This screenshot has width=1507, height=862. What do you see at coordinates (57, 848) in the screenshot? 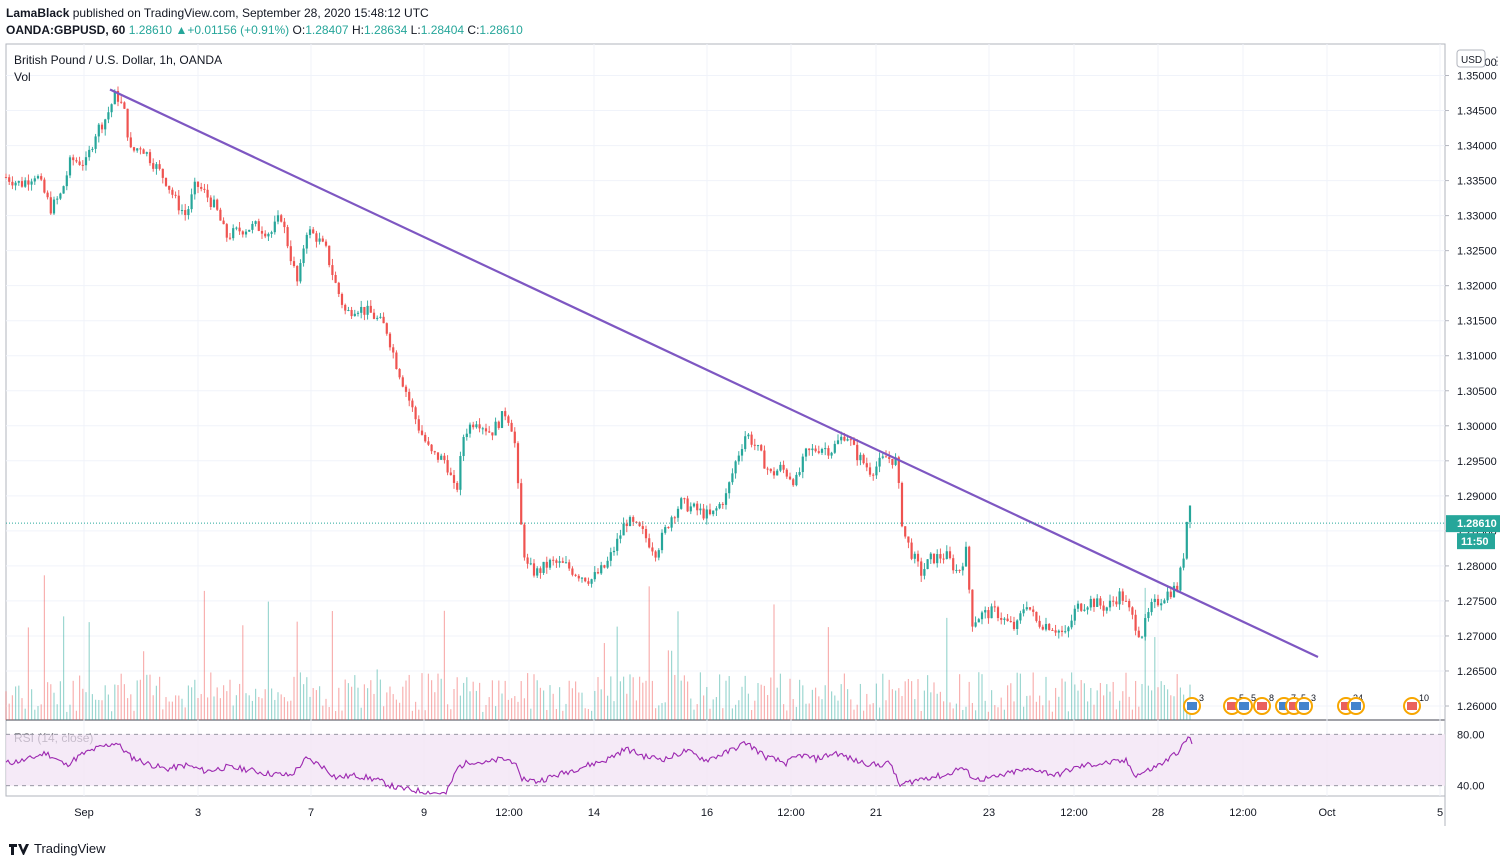
I see `tradingview-footer: TradingView` at bounding box center [57, 848].